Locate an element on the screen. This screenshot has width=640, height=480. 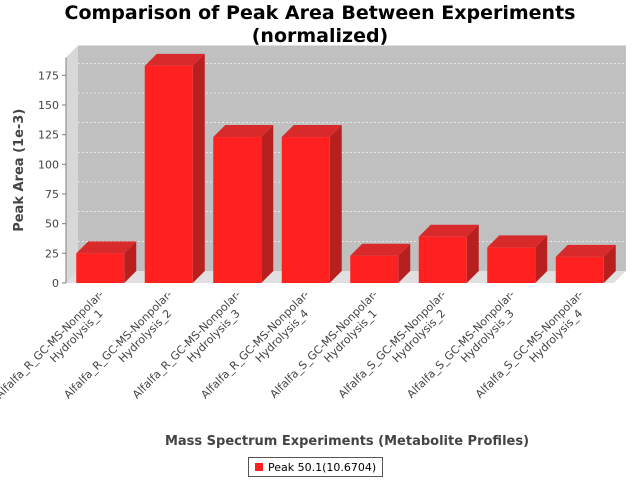
legend-label: Peak 50.1(10.6704) is located at coordinates (322, 467).